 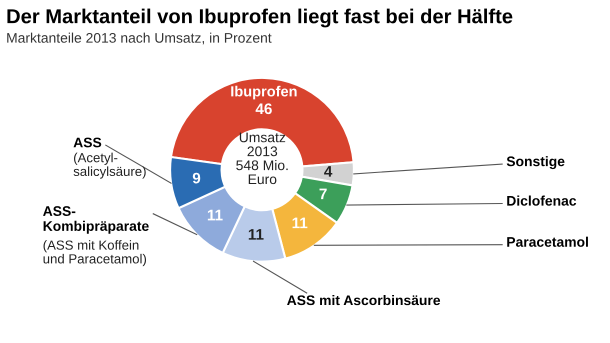 I want to click on text: Umsatz 2013 548 Mio. Euro, so click(x=262, y=158).